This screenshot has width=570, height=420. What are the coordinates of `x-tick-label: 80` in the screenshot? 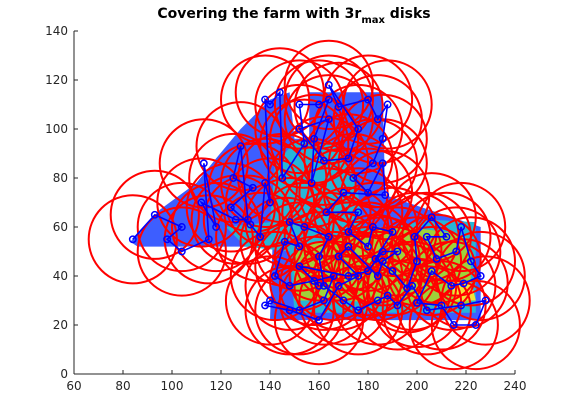 It's located at (122, 386).